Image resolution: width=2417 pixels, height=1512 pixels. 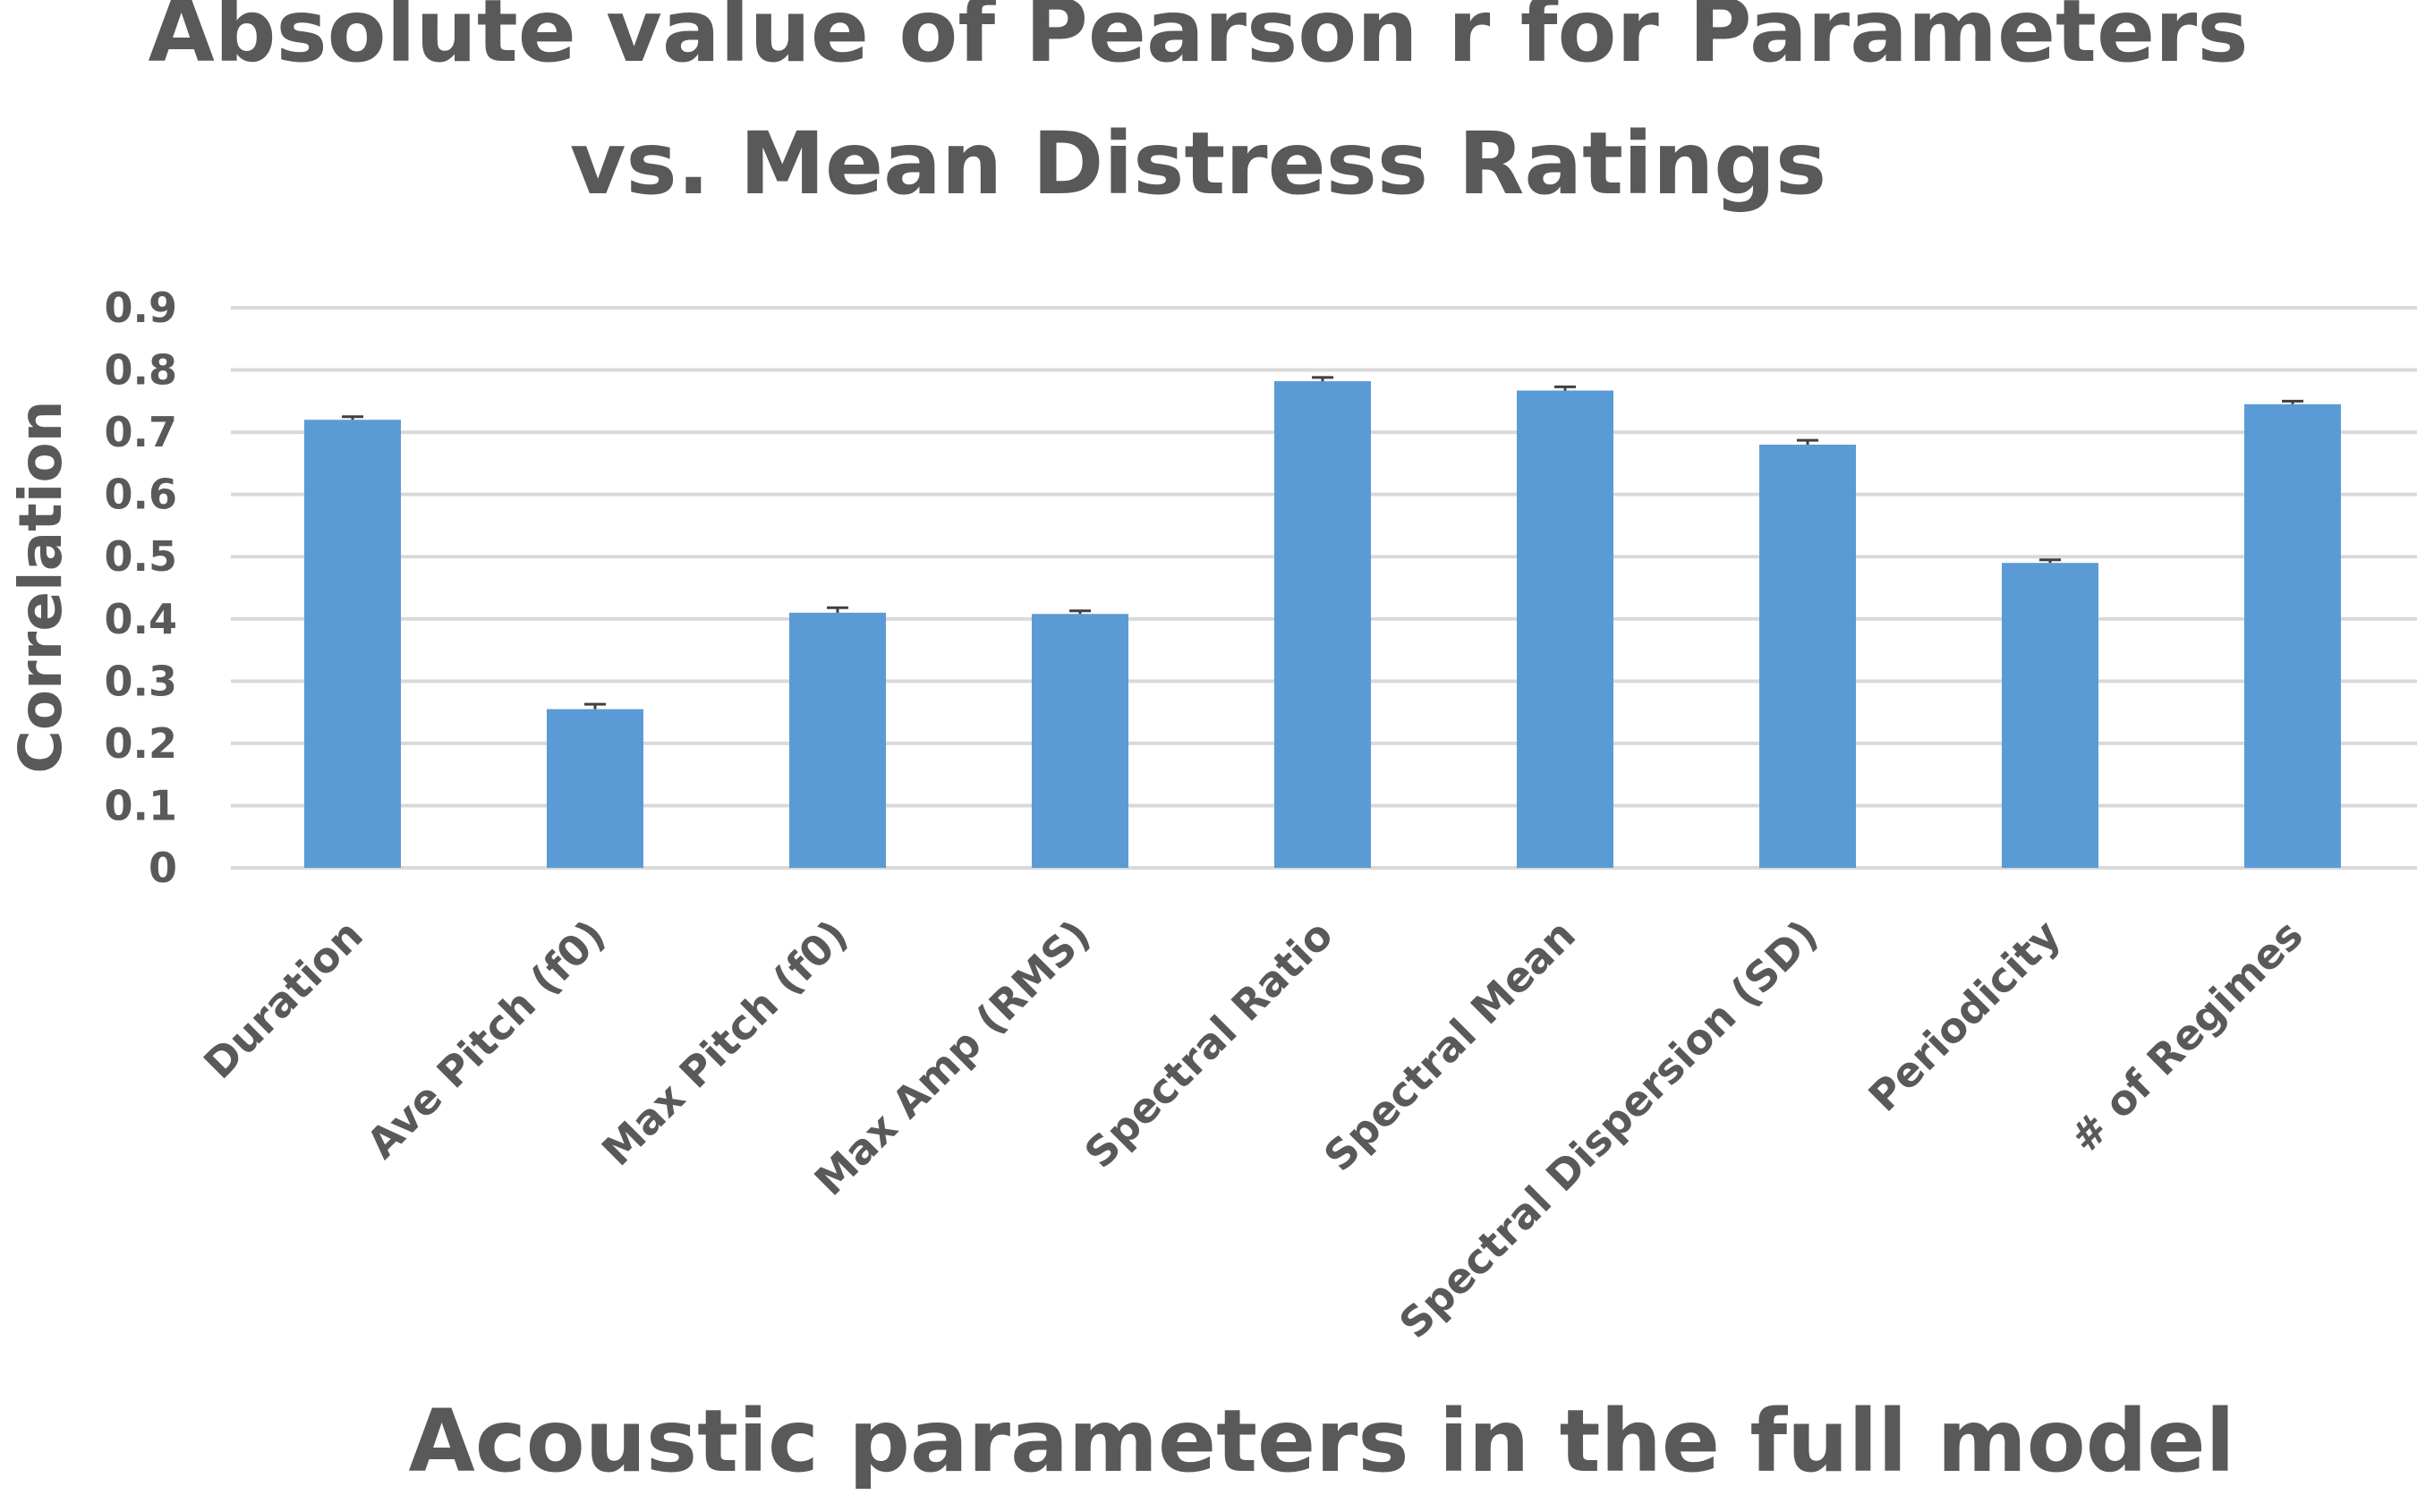 What do you see at coordinates (1965, 1016) in the screenshot?
I see `x-tick-label: Periodicity` at bounding box center [1965, 1016].